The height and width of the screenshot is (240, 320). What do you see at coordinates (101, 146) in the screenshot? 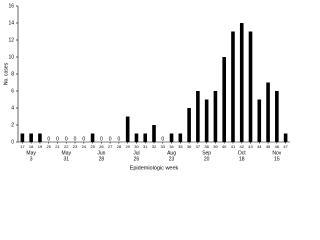
I see `x-tick-label: 26` at bounding box center [101, 146].